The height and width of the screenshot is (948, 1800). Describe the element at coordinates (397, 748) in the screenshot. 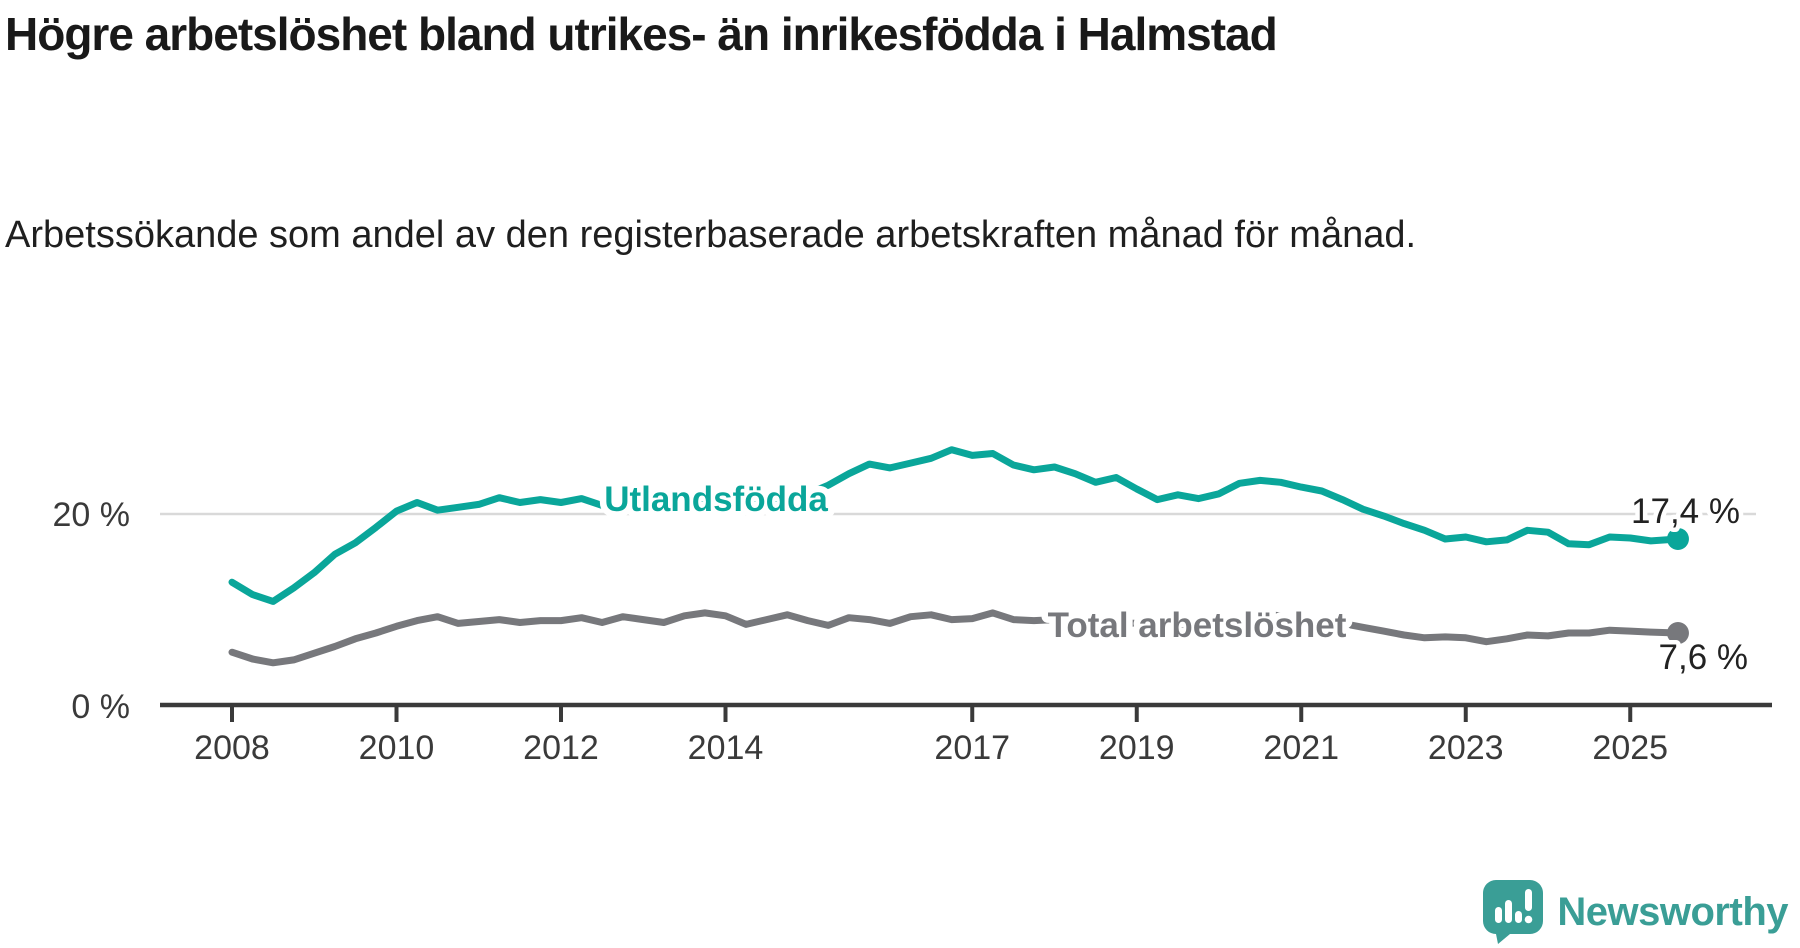

I see `x-tick-label: 2010` at that location.